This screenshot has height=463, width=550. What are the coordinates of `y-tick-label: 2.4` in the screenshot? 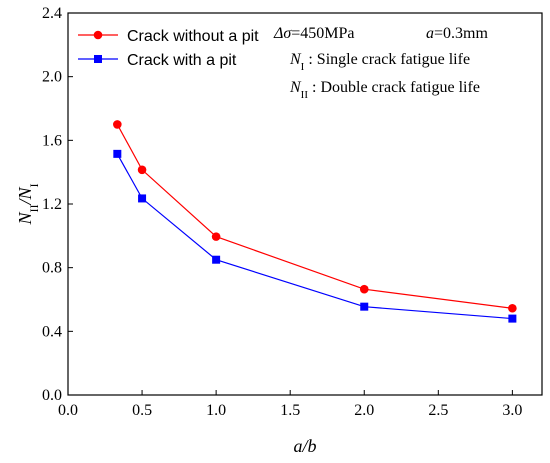 It's located at (52, 13).